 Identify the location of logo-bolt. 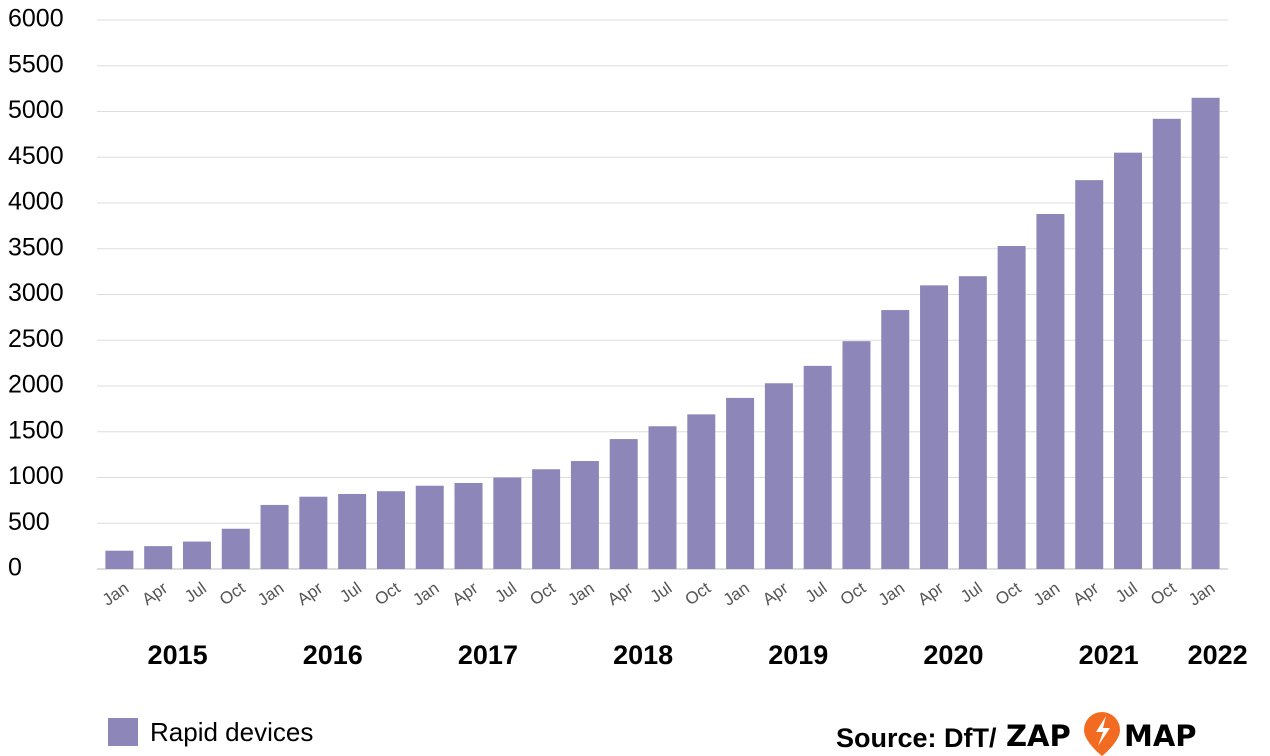
(1103, 731).